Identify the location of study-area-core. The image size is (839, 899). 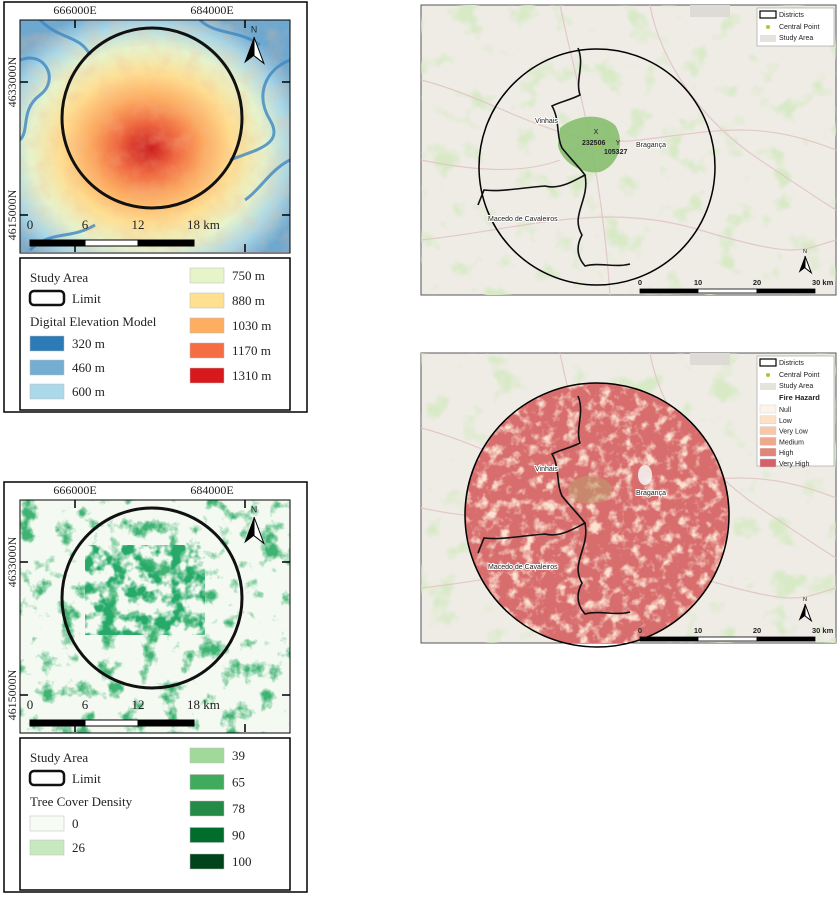
(590, 490).